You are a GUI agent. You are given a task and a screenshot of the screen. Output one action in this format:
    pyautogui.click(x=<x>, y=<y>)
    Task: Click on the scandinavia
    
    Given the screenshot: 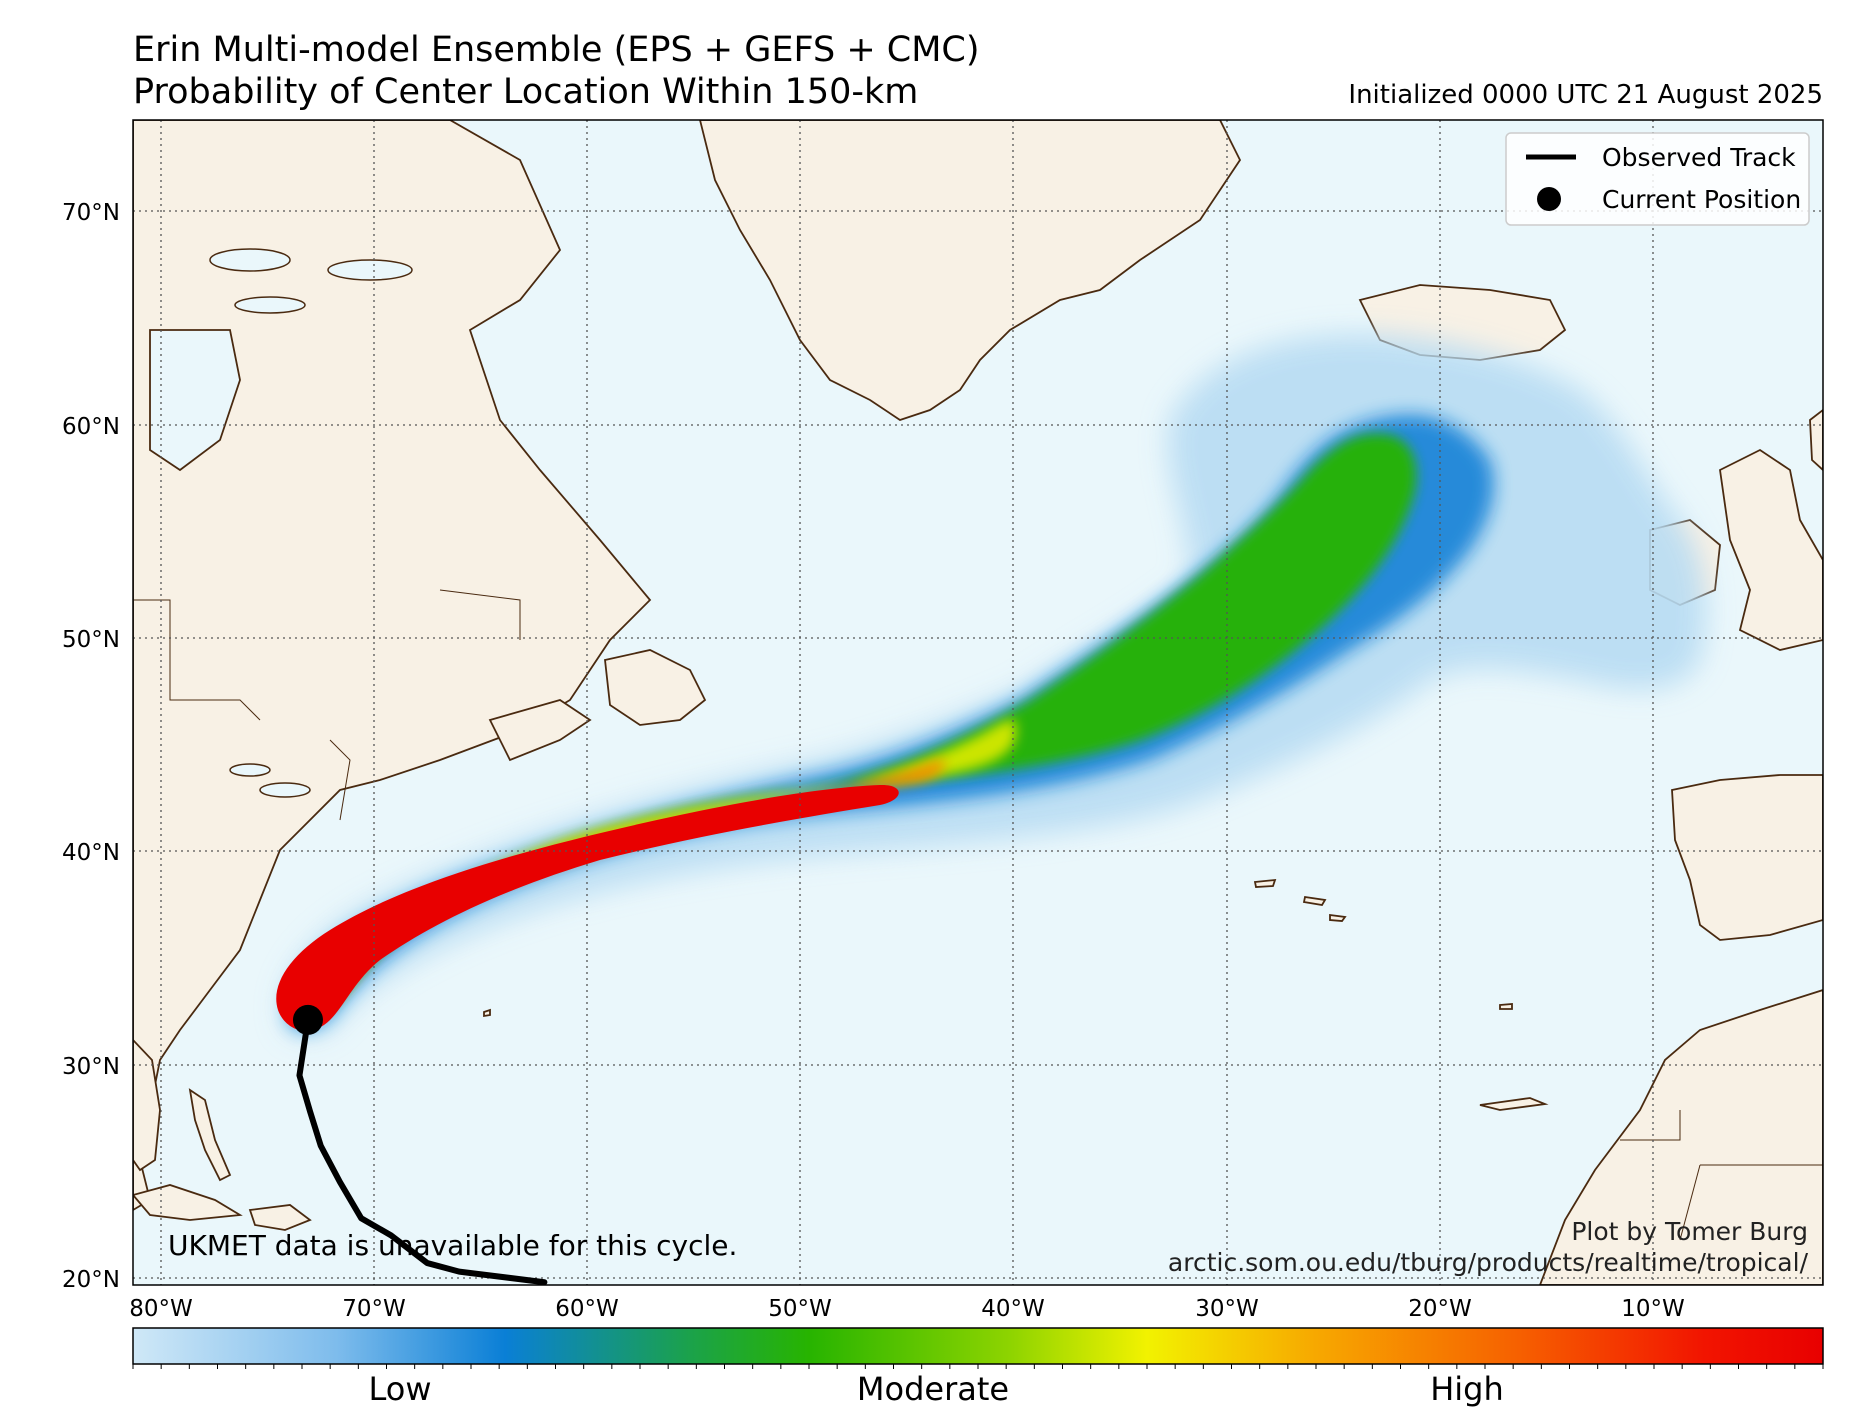 What is the action you would take?
    pyautogui.click(x=1816, y=440)
    